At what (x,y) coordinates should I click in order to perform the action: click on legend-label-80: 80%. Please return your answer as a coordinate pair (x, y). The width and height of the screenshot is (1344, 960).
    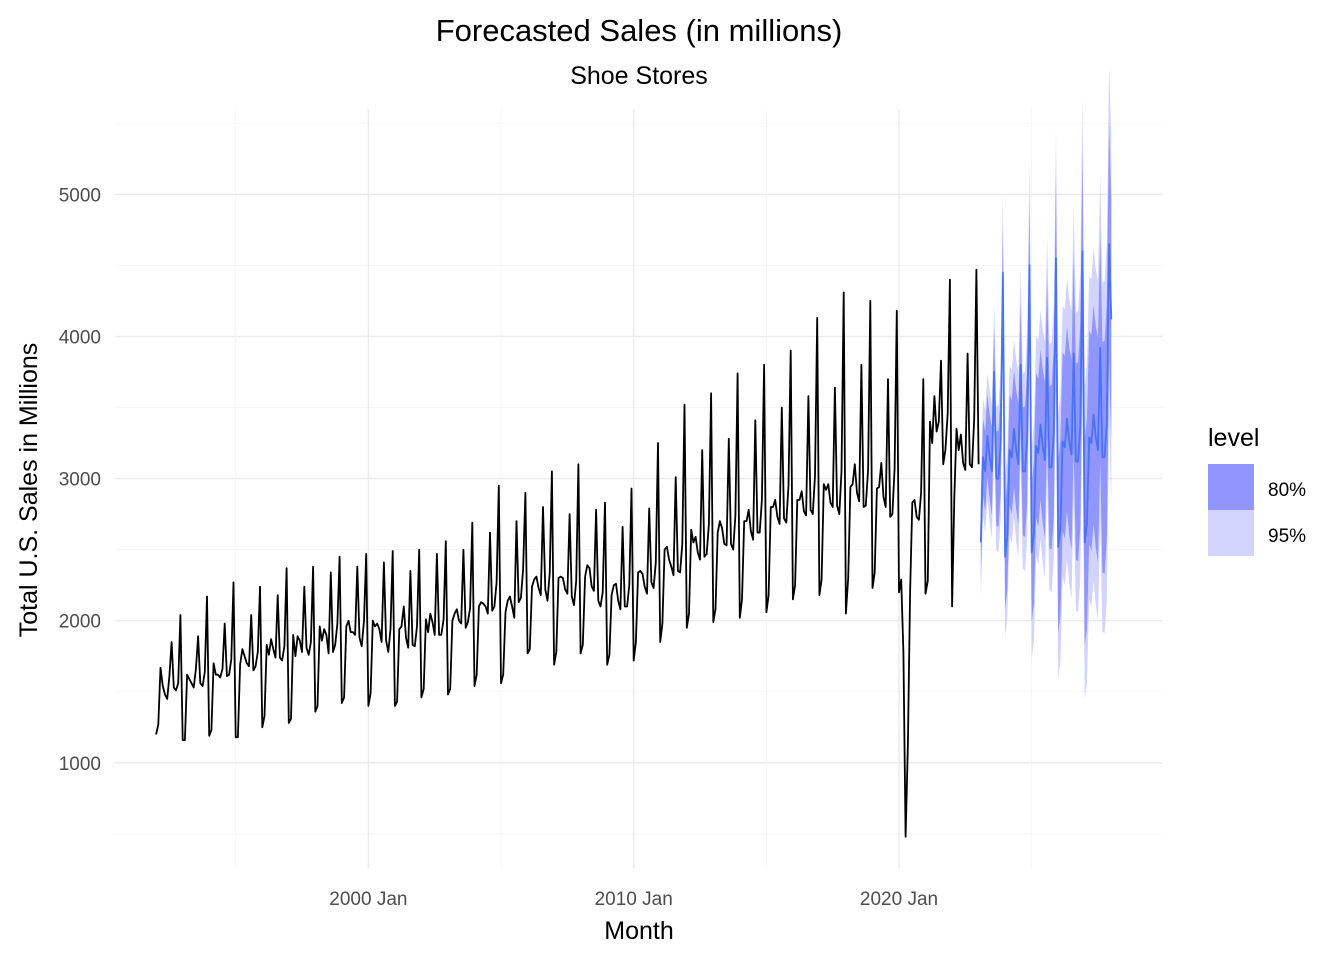
    Looking at the image, I should click on (1287, 490).